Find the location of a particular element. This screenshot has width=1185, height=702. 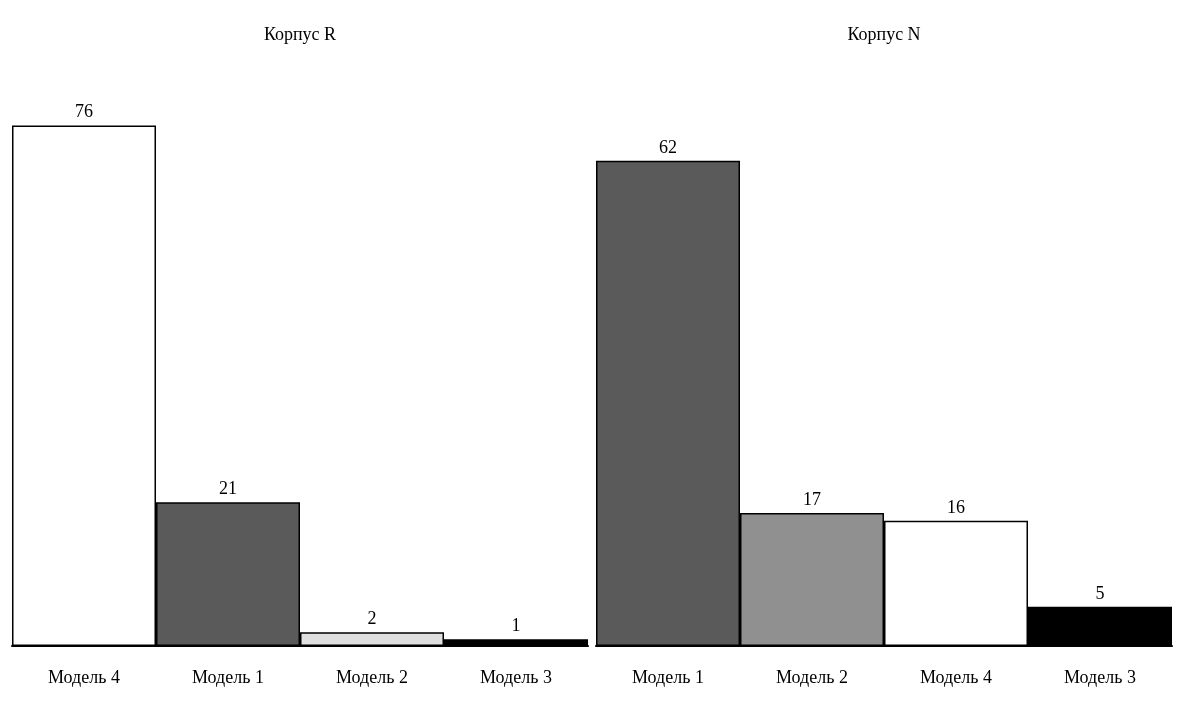

data-label: 62 is located at coordinates (668, 146).